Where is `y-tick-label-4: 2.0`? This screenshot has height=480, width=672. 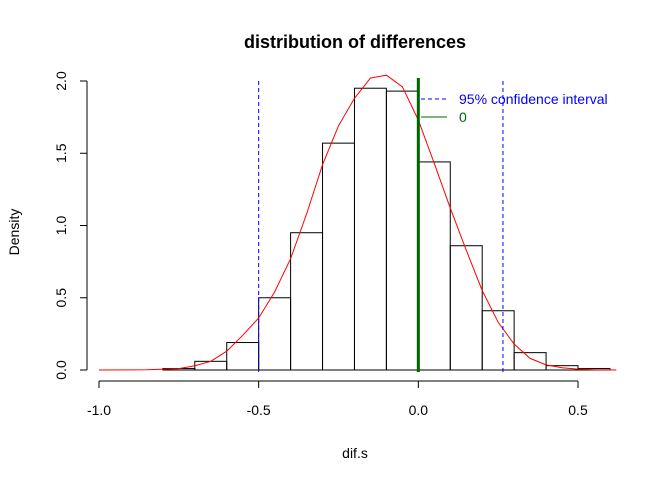 y-tick-label-4: 2.0 is located at coordinates (61, 81).